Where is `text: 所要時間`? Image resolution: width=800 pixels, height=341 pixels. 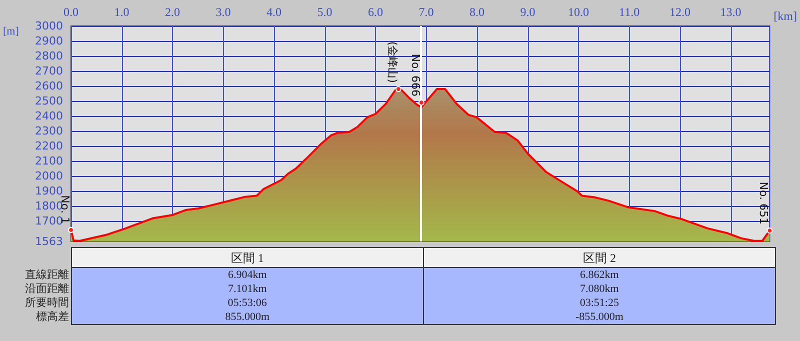
text: 所要時間 is located at coordinates (36, 303).